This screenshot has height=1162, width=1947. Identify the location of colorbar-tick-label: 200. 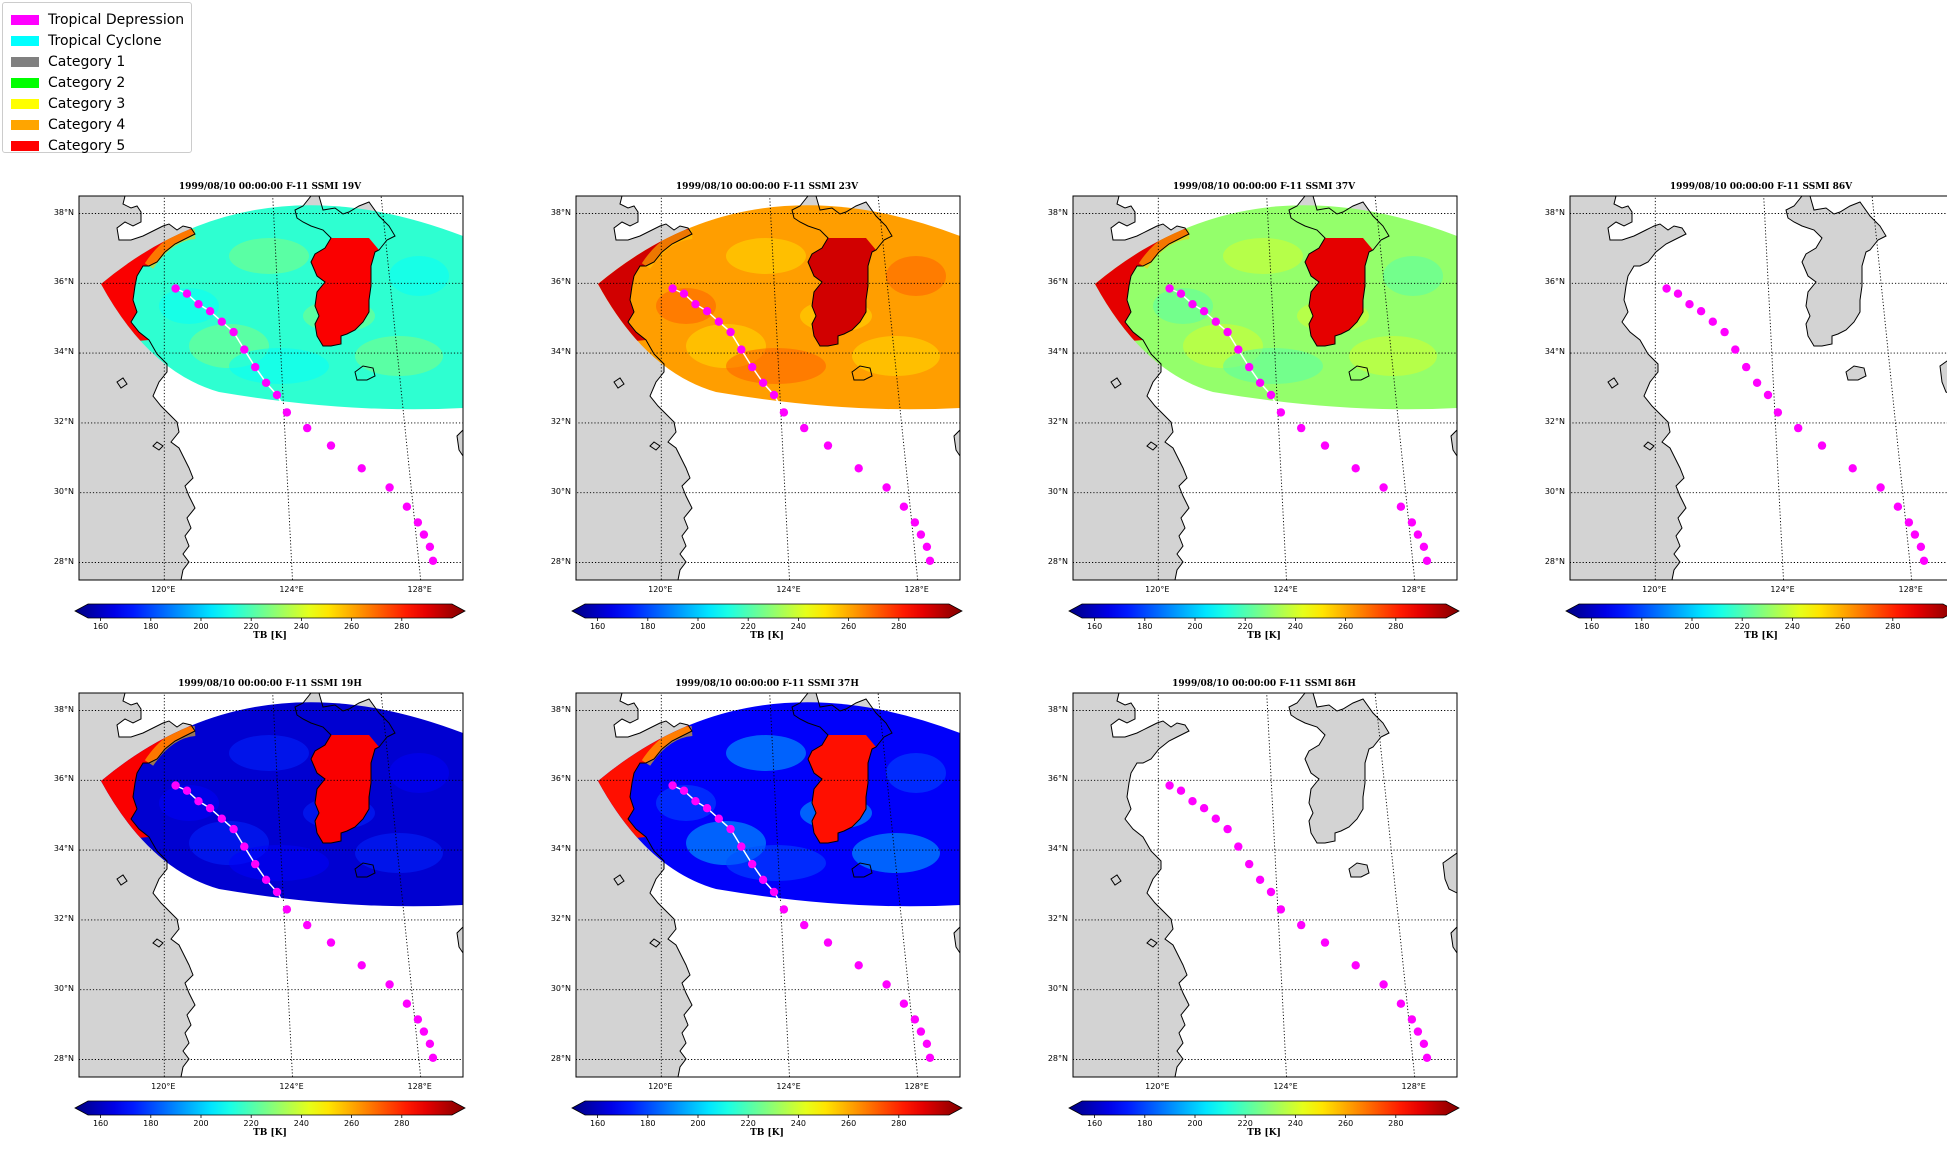
(1194, 626).